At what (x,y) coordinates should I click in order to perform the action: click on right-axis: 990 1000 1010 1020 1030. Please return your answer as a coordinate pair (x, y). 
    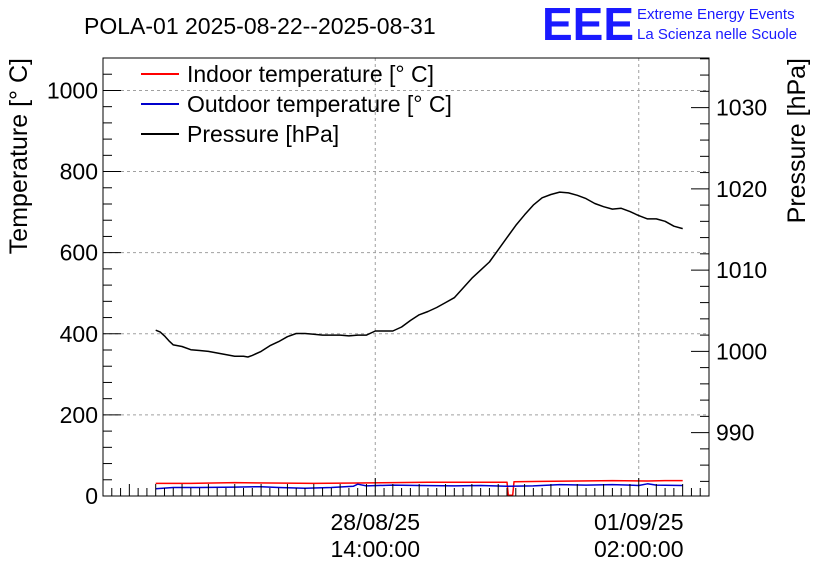
    Looking at the image, I should click on (729, 270).